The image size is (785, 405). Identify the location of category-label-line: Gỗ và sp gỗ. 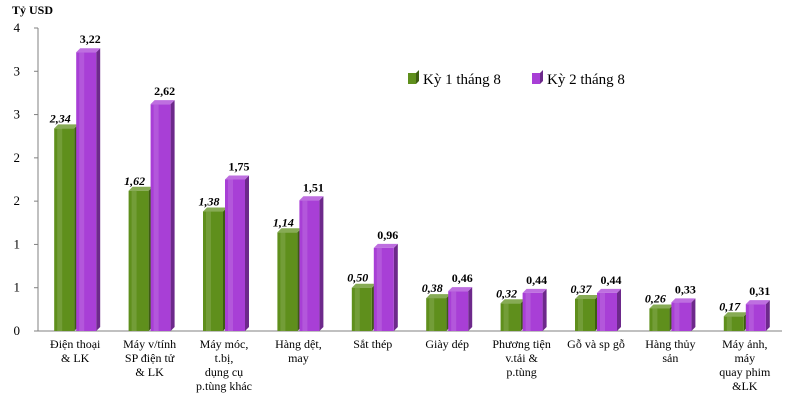
(596, 344).